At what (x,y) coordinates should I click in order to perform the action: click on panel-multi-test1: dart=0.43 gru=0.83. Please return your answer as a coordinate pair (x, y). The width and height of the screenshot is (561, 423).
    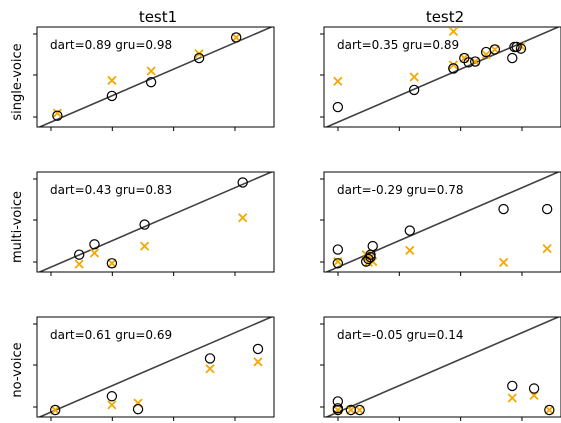
    Looking at the image, I should click on (154, 223).